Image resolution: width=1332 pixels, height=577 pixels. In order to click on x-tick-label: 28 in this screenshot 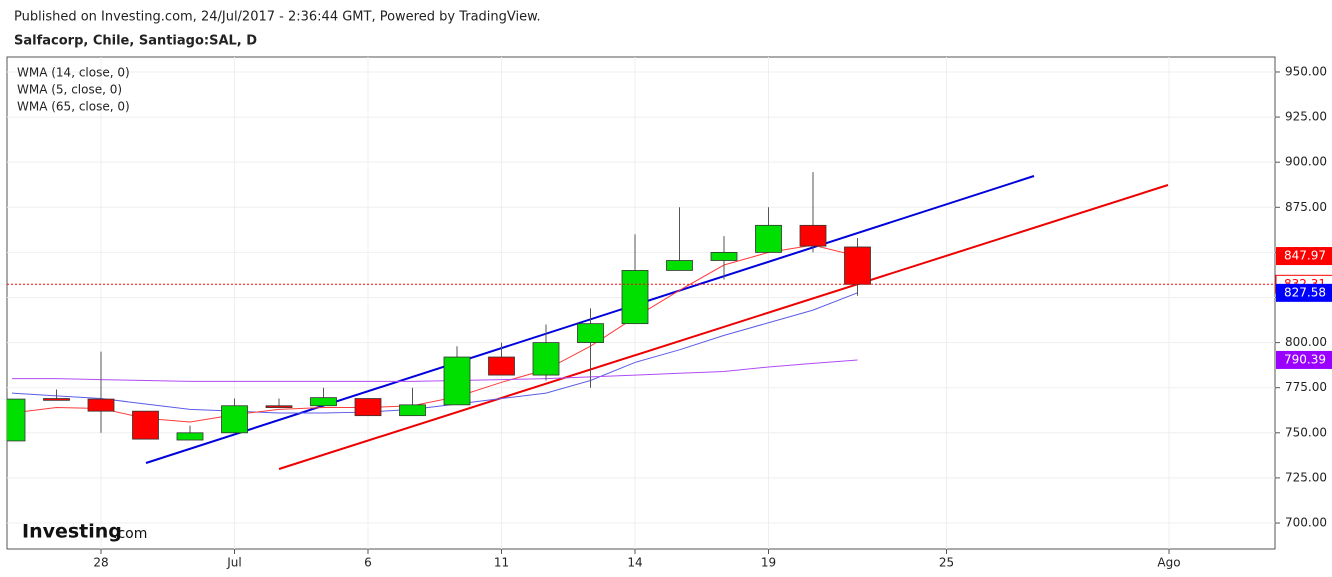, I will do `click(100, 563)`.